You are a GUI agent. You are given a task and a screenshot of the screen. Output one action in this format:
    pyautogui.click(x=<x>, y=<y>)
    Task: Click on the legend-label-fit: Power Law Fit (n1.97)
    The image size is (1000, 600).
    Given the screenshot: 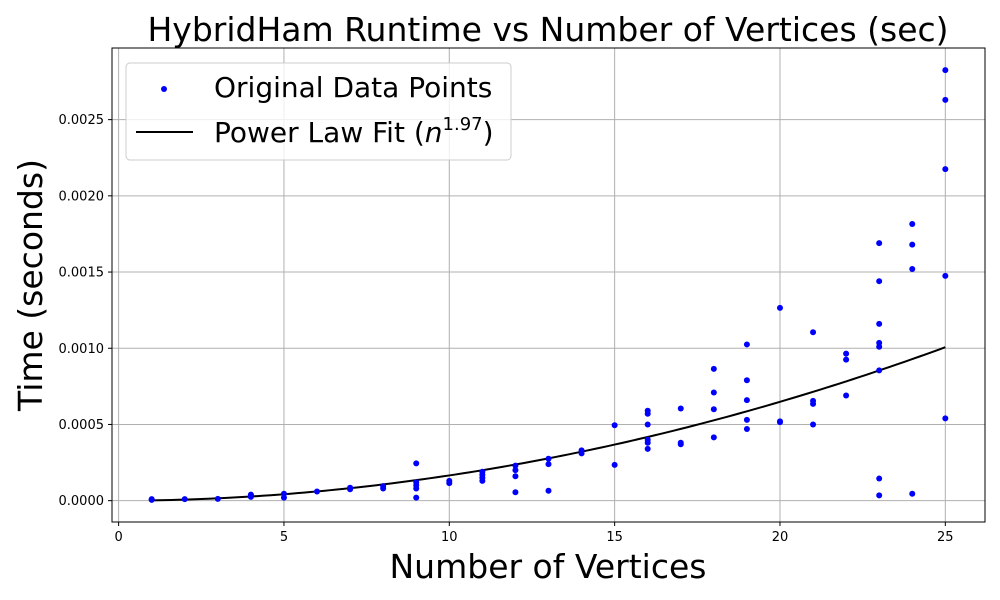 What is the action you would take?
    pyautogui.click(x=354, y=131)
    